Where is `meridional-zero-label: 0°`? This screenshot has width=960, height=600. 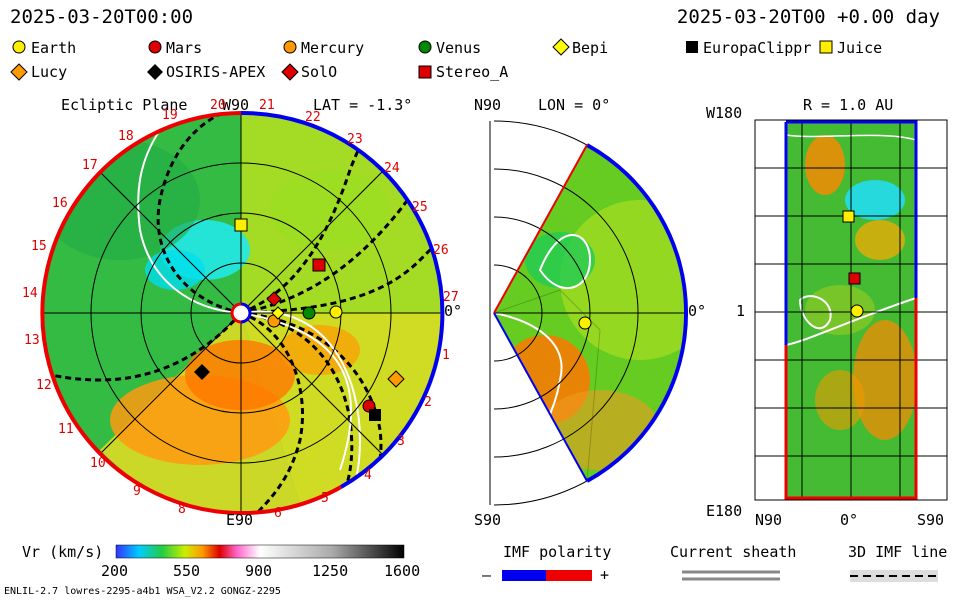 meridional-zero-label: 0° is located at coordinates (697, 311).